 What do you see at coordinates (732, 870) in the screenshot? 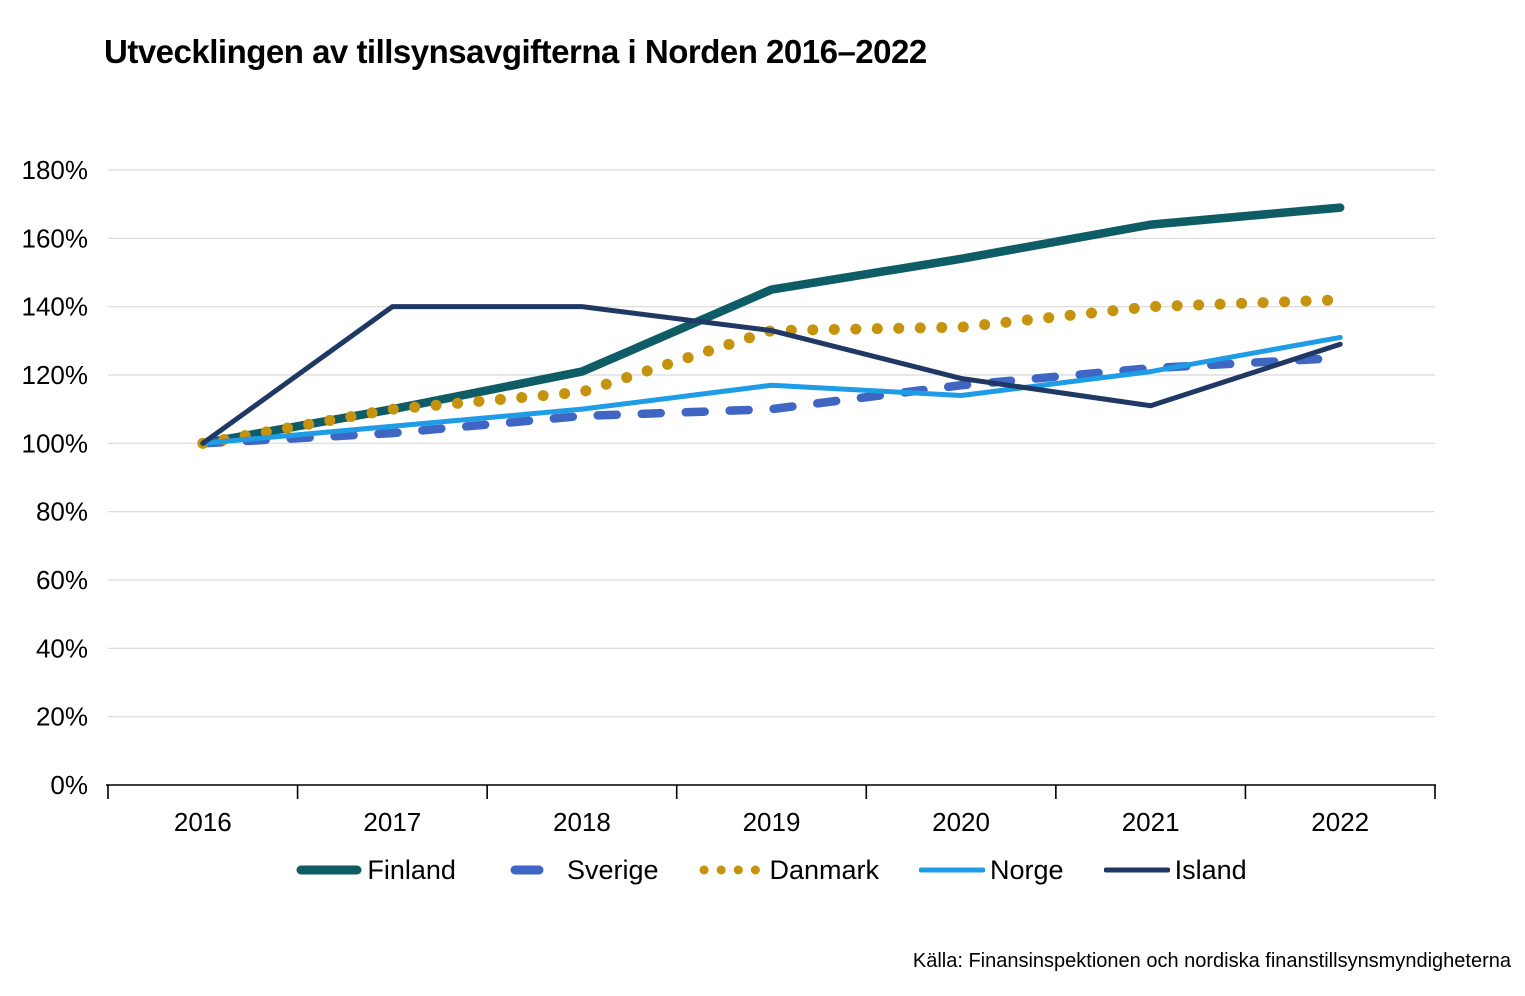
I see `legend-swatch-dotted` at bounding box center [732, 870].